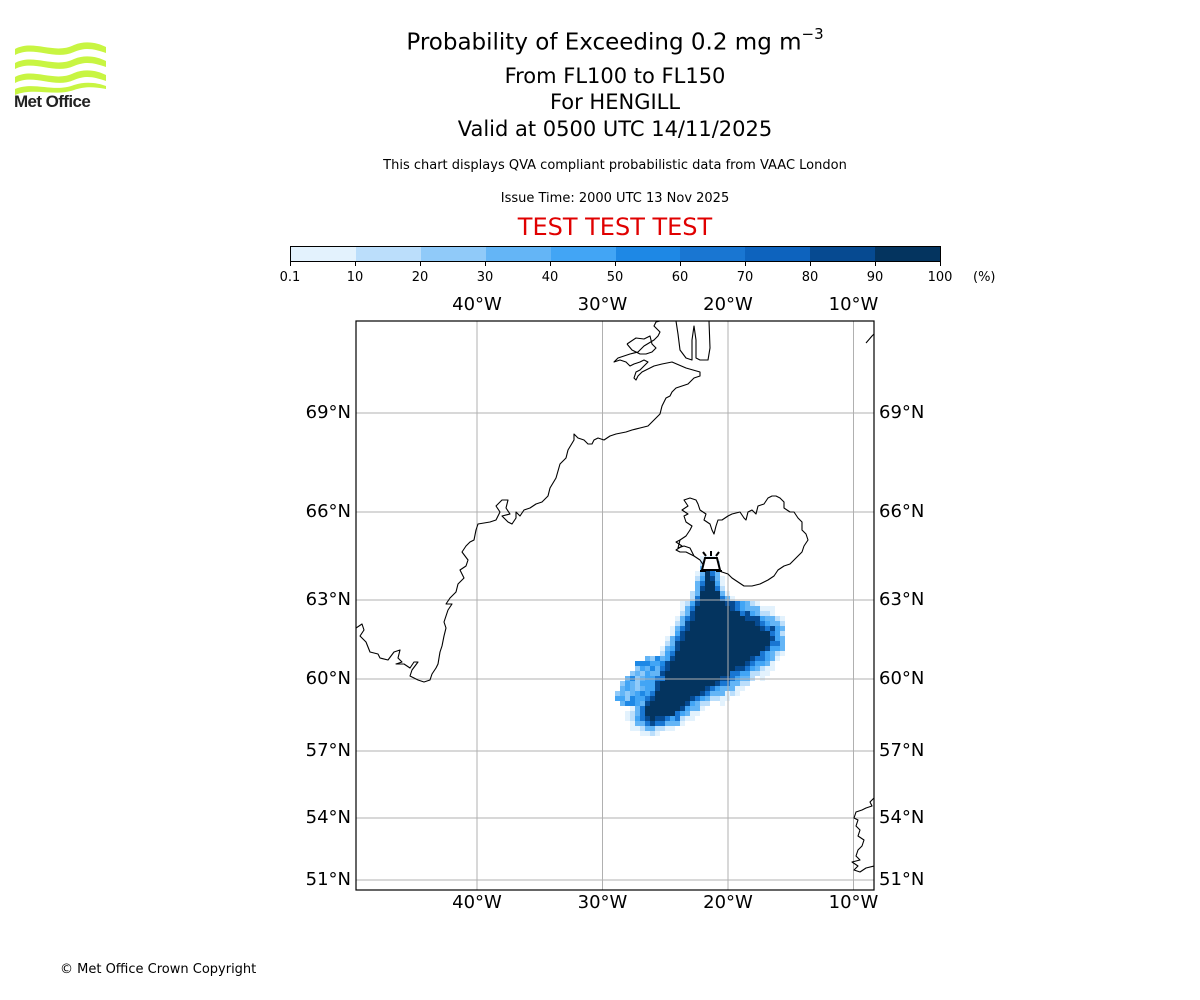 The height and width of the screenshot is (1000, 1200). I want to click on colorbar-segment, so click(583, 254).